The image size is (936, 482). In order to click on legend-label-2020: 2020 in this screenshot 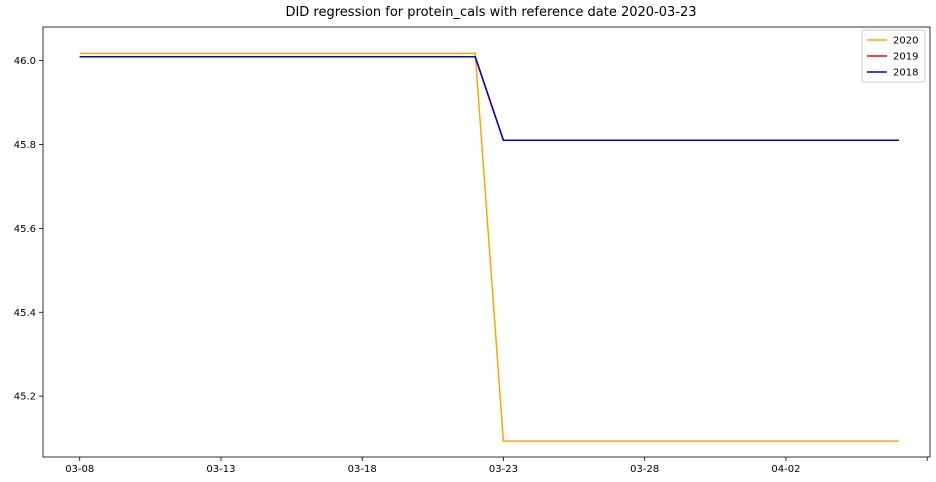, I will do `click(905, 41)`.